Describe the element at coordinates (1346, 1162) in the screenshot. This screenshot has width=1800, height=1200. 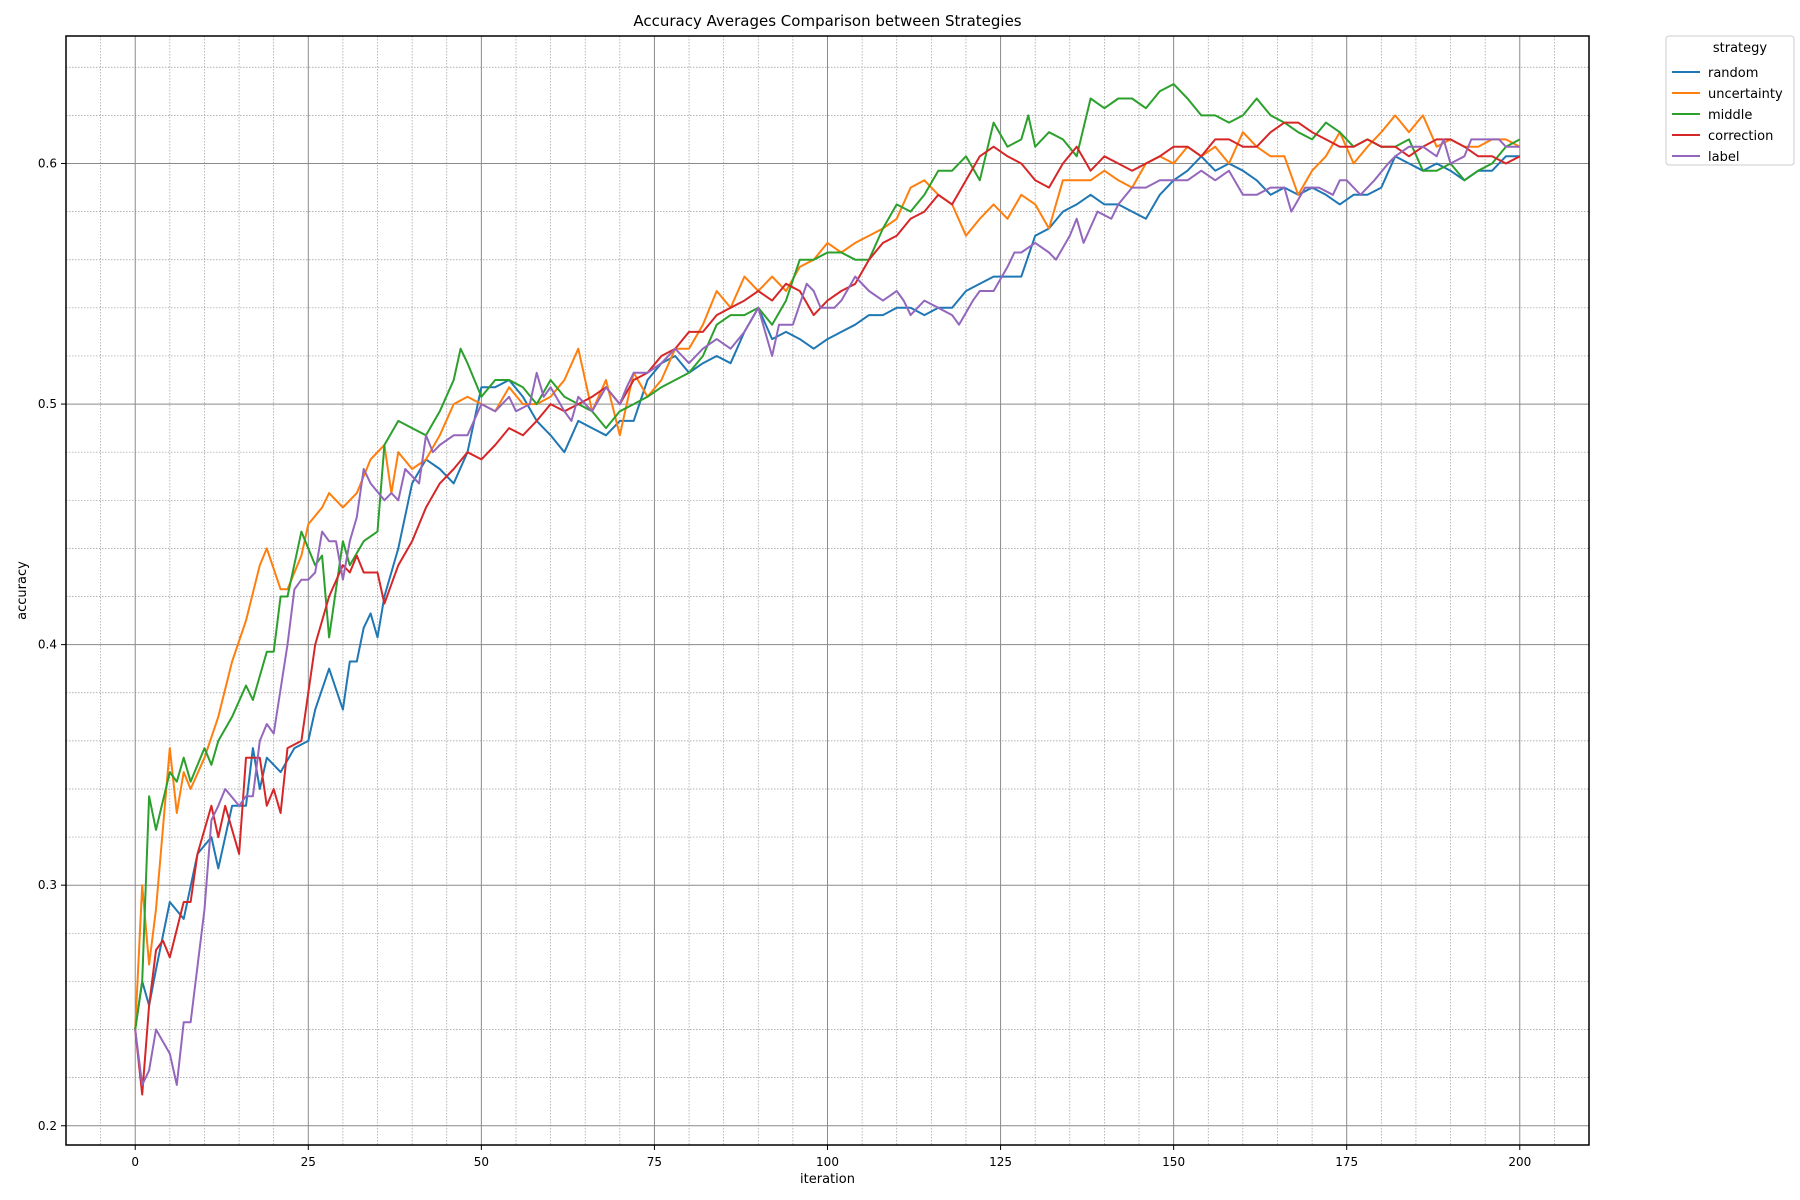
I see `x-tick-label: 175` at that location.